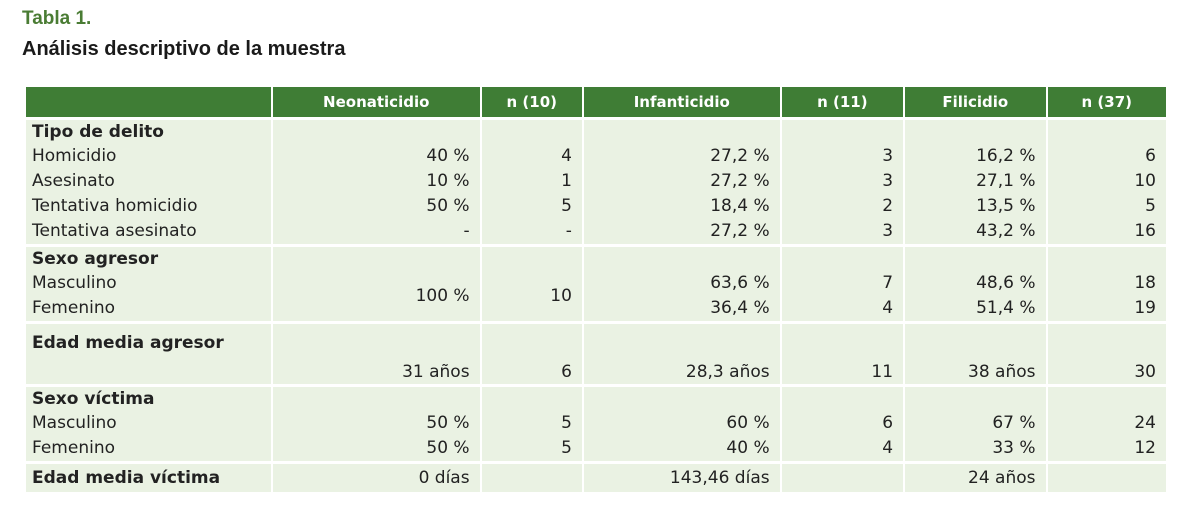 The height and width of the screenshot is (518, 1200). What do you see at coordinates (882, 372) in the screenshot?
I see `count: 11` at bounding box center [882, 372].